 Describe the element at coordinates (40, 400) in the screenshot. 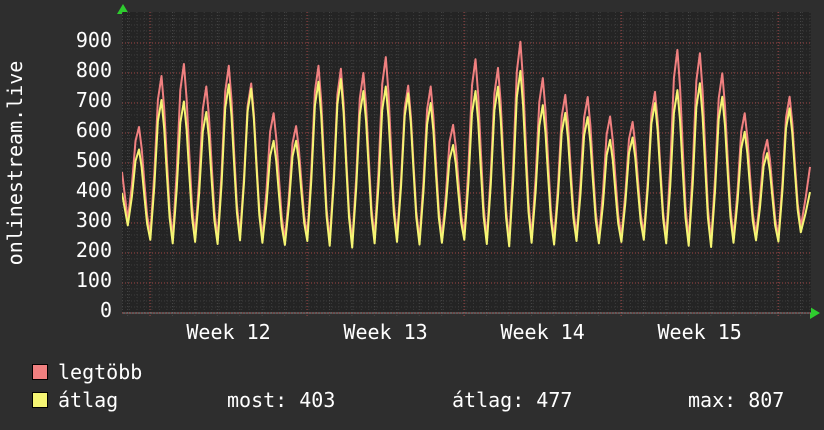

I see `legend-swatch-atlag` at that location.